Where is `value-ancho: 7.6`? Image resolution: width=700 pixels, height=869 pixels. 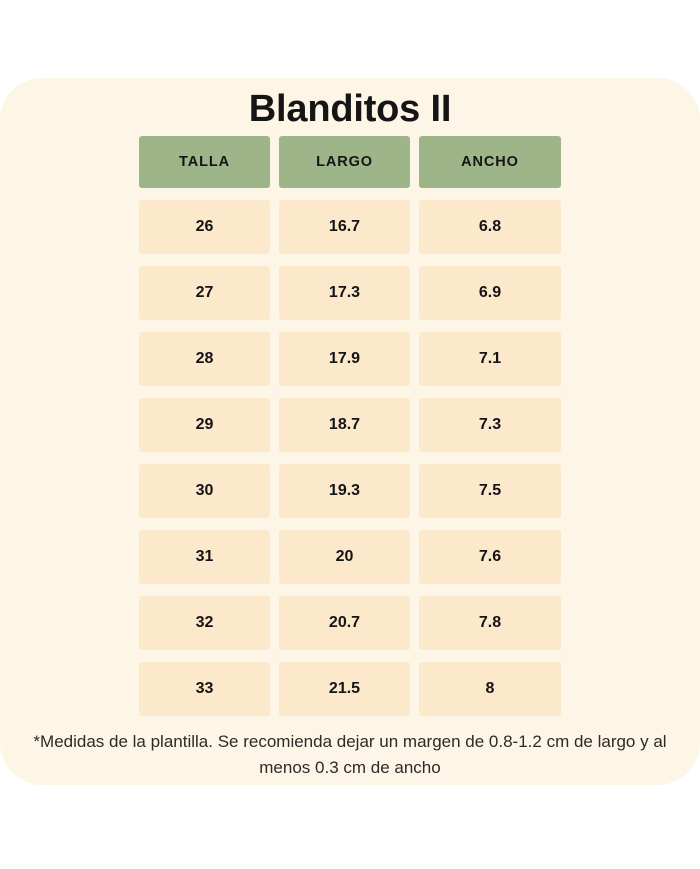 value-ancho: 7.6 is located at coordinates (490, 556).